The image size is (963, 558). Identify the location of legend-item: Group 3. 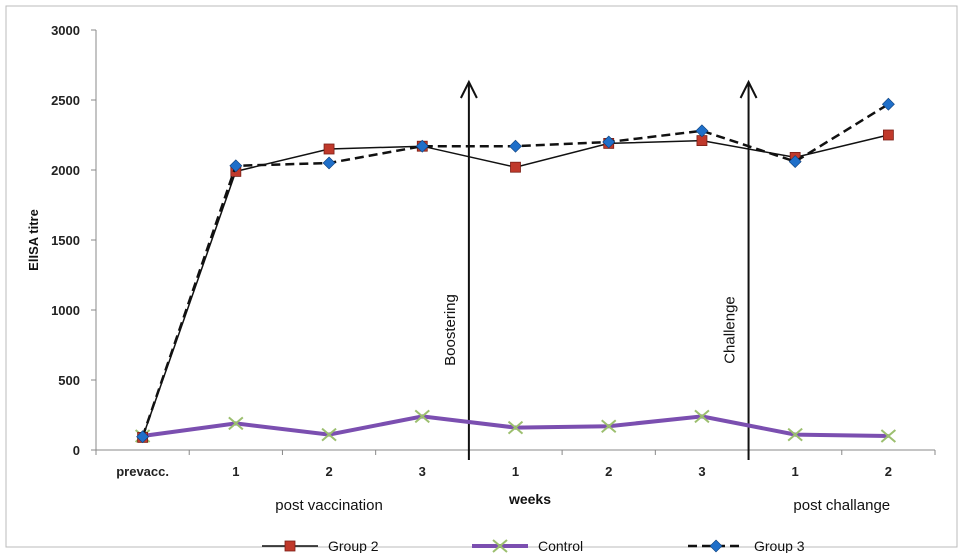
(746, 546).